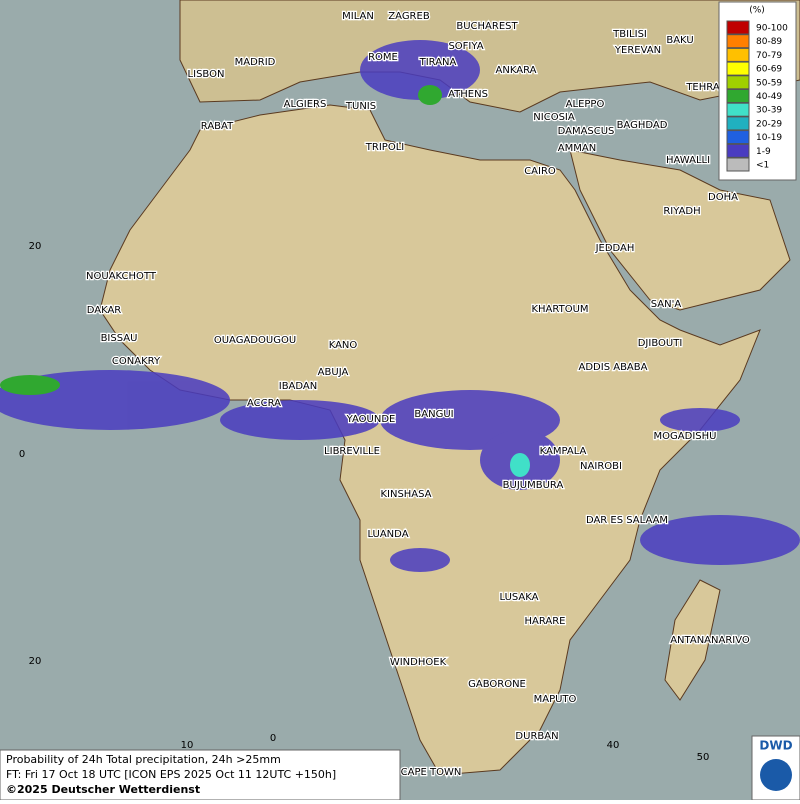 The image size is (800, 804). I want to click on city-label: TBILISI, so click(629, 34).